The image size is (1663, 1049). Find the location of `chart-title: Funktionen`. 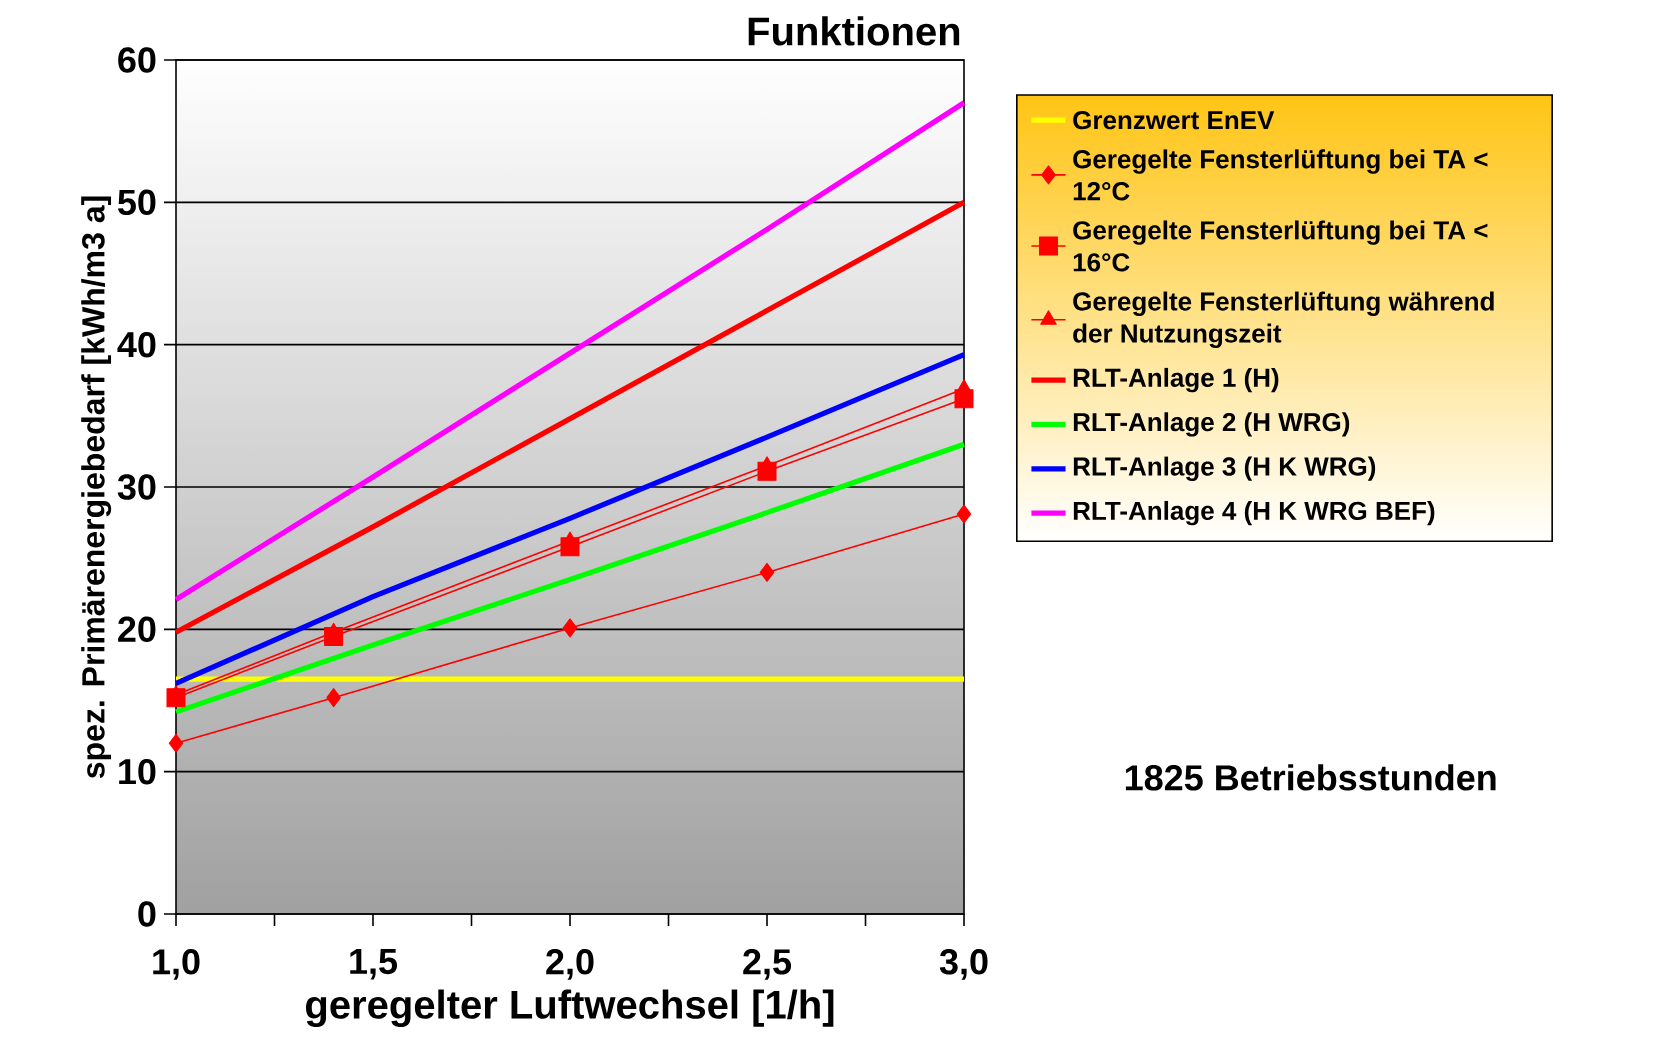

chart-title: Funktionen is located at coordinates (854, 31).